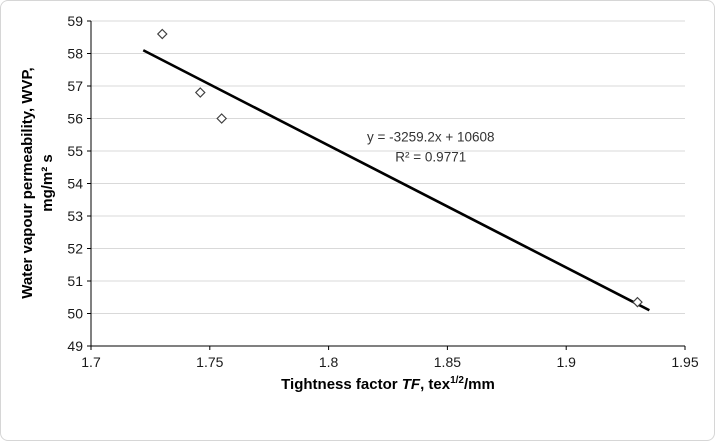 This screenshot has width=717, height=443. I want to click on y-axis-title: Water vapour permeability, WVP, mg/m² s, so click(39, 183).